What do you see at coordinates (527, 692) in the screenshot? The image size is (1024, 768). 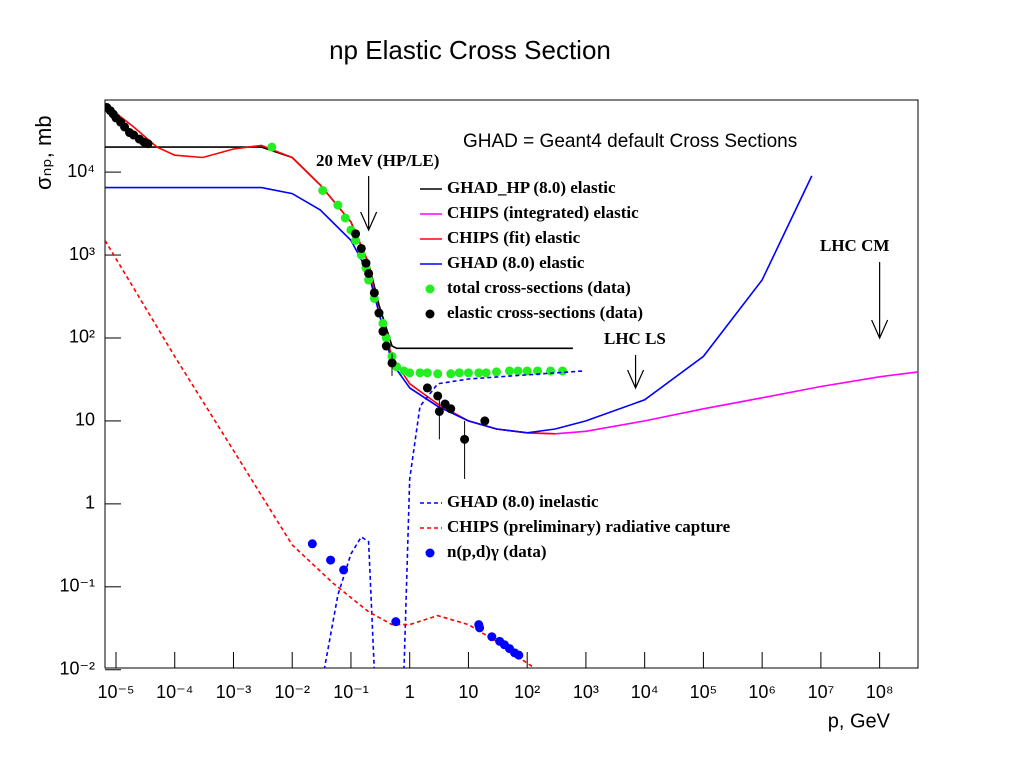 I see `x-tick-label: 10²` at bounding box center [527, 692].